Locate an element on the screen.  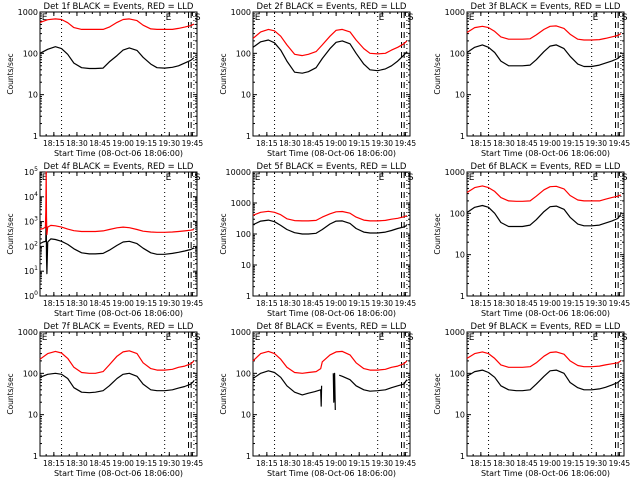
y-tick-label: 10⁵ is located at coordinates (31, 171).